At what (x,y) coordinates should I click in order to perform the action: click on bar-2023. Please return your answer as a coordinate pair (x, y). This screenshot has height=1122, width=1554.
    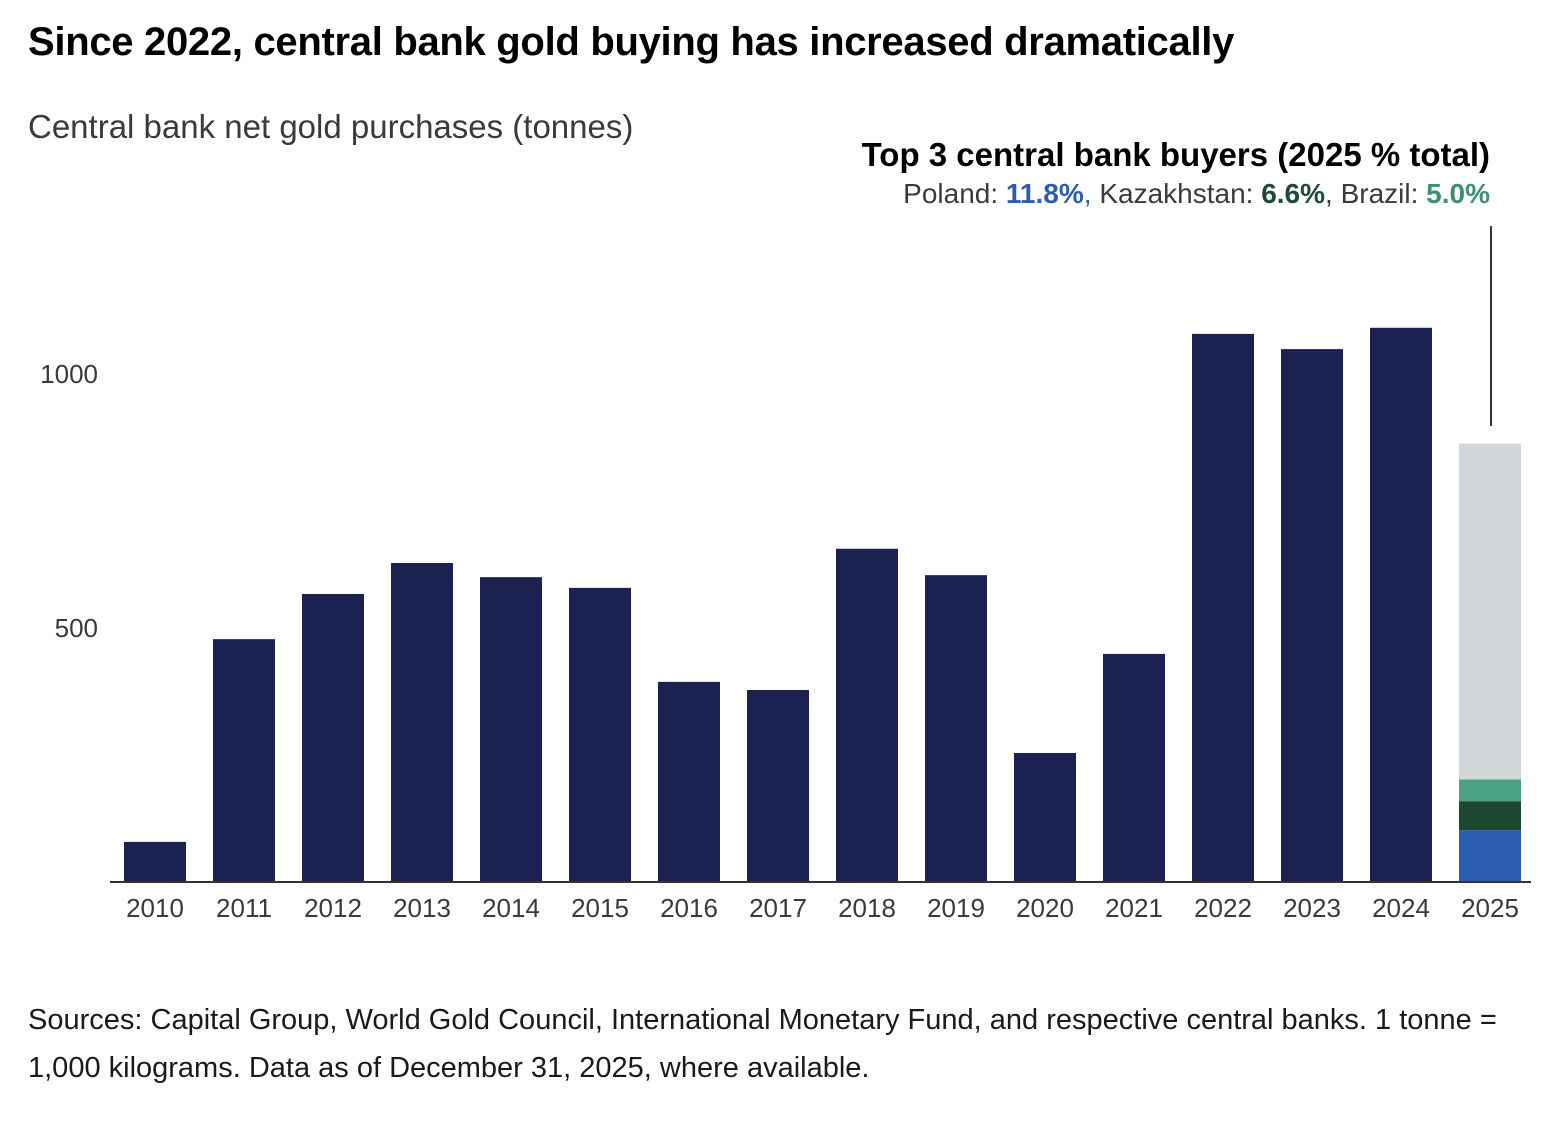
    Looking at the image, I should click on (1312, 615).